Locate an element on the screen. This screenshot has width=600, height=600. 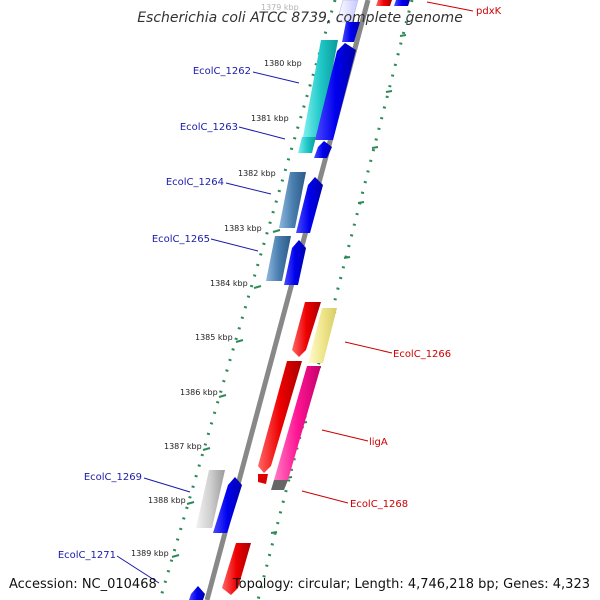
blue-arrow-pdxK is located at coordinates (402, 3).